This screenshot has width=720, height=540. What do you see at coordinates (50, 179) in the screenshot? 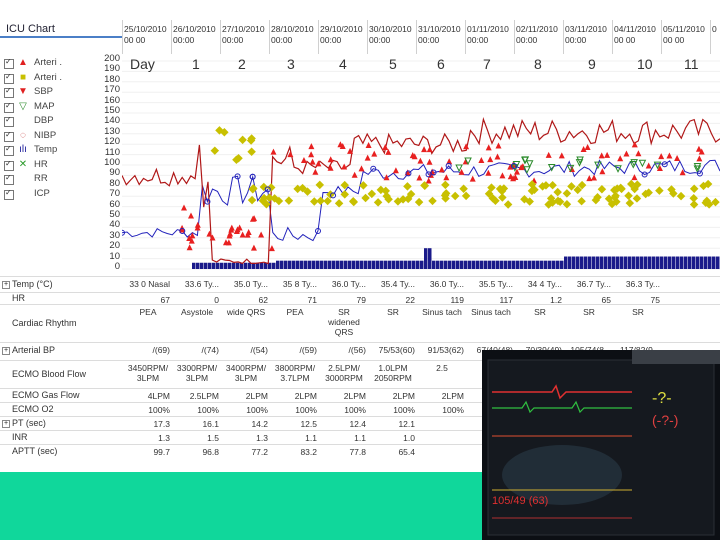
I see `legend-item: RR` at bounding box center [50, 179].